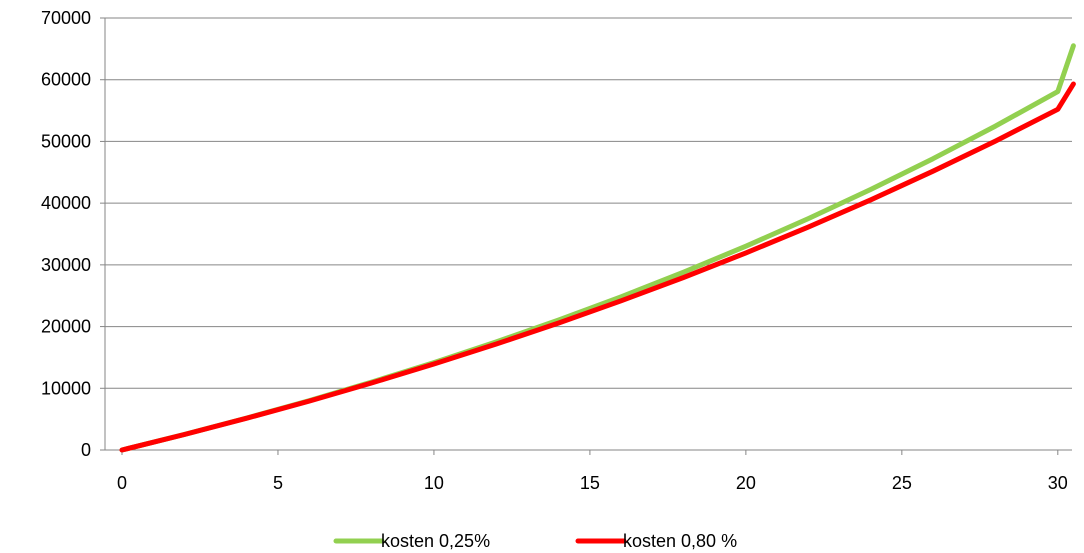  Describe the element at coordinates (680, 541) in the screenshot. I see `legend-label-kosten-080: kosten 0,80 %` at that location.